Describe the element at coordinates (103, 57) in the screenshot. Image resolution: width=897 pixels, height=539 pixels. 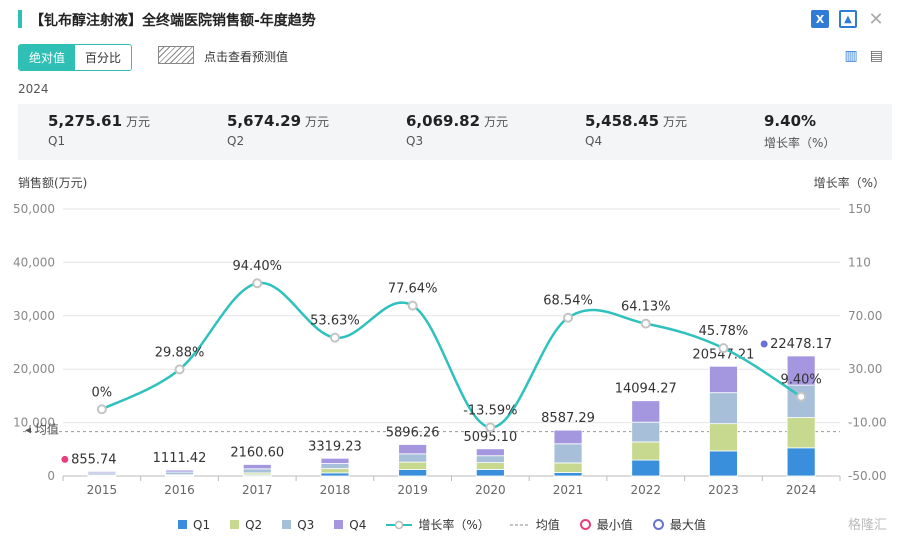
I see `tab-percent: 百分比` at that location.